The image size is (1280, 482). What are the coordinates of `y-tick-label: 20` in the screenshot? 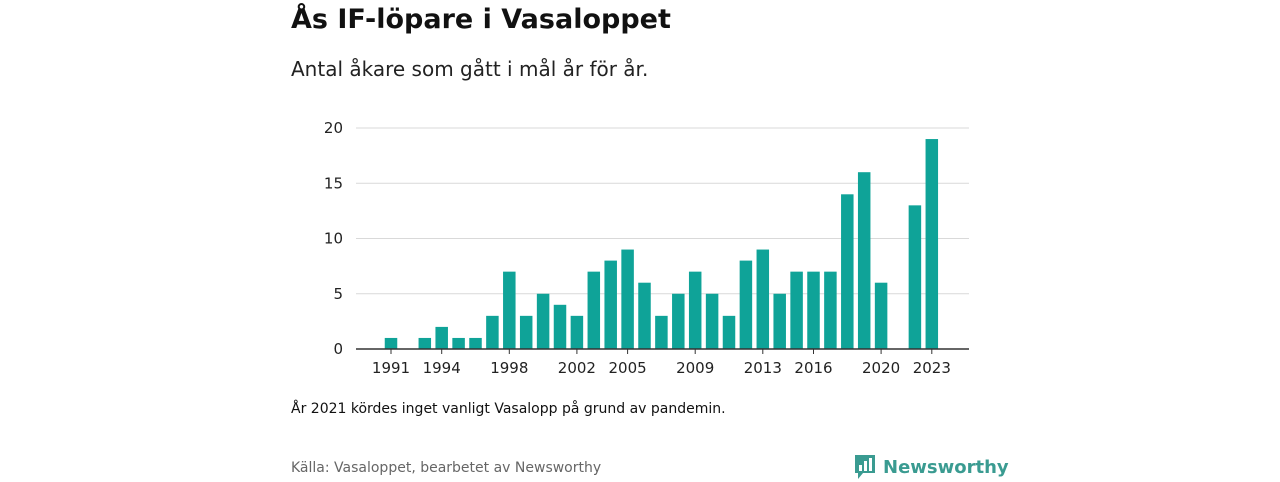 It's located at (333, 128).